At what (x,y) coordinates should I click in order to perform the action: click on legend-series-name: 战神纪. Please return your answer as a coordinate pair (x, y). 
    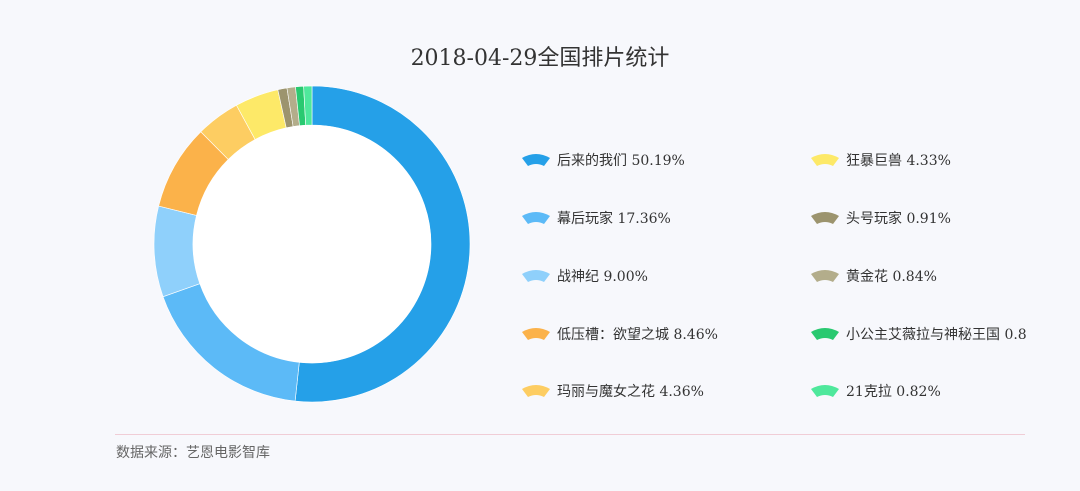
    Looking at the image, I should click on (578, 277).